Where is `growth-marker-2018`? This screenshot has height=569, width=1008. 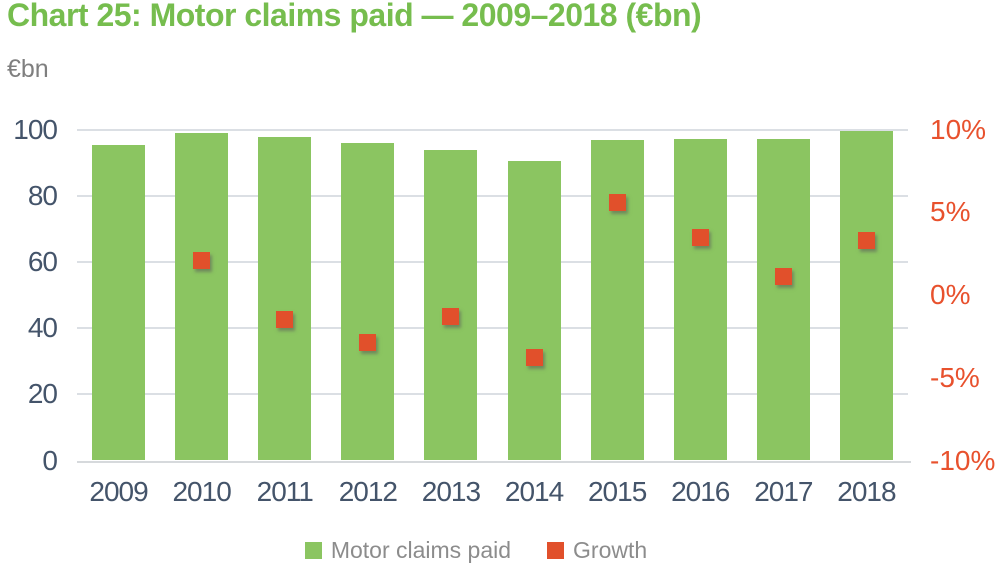
growth-marker-2018 is located at coordinates (866, 240).